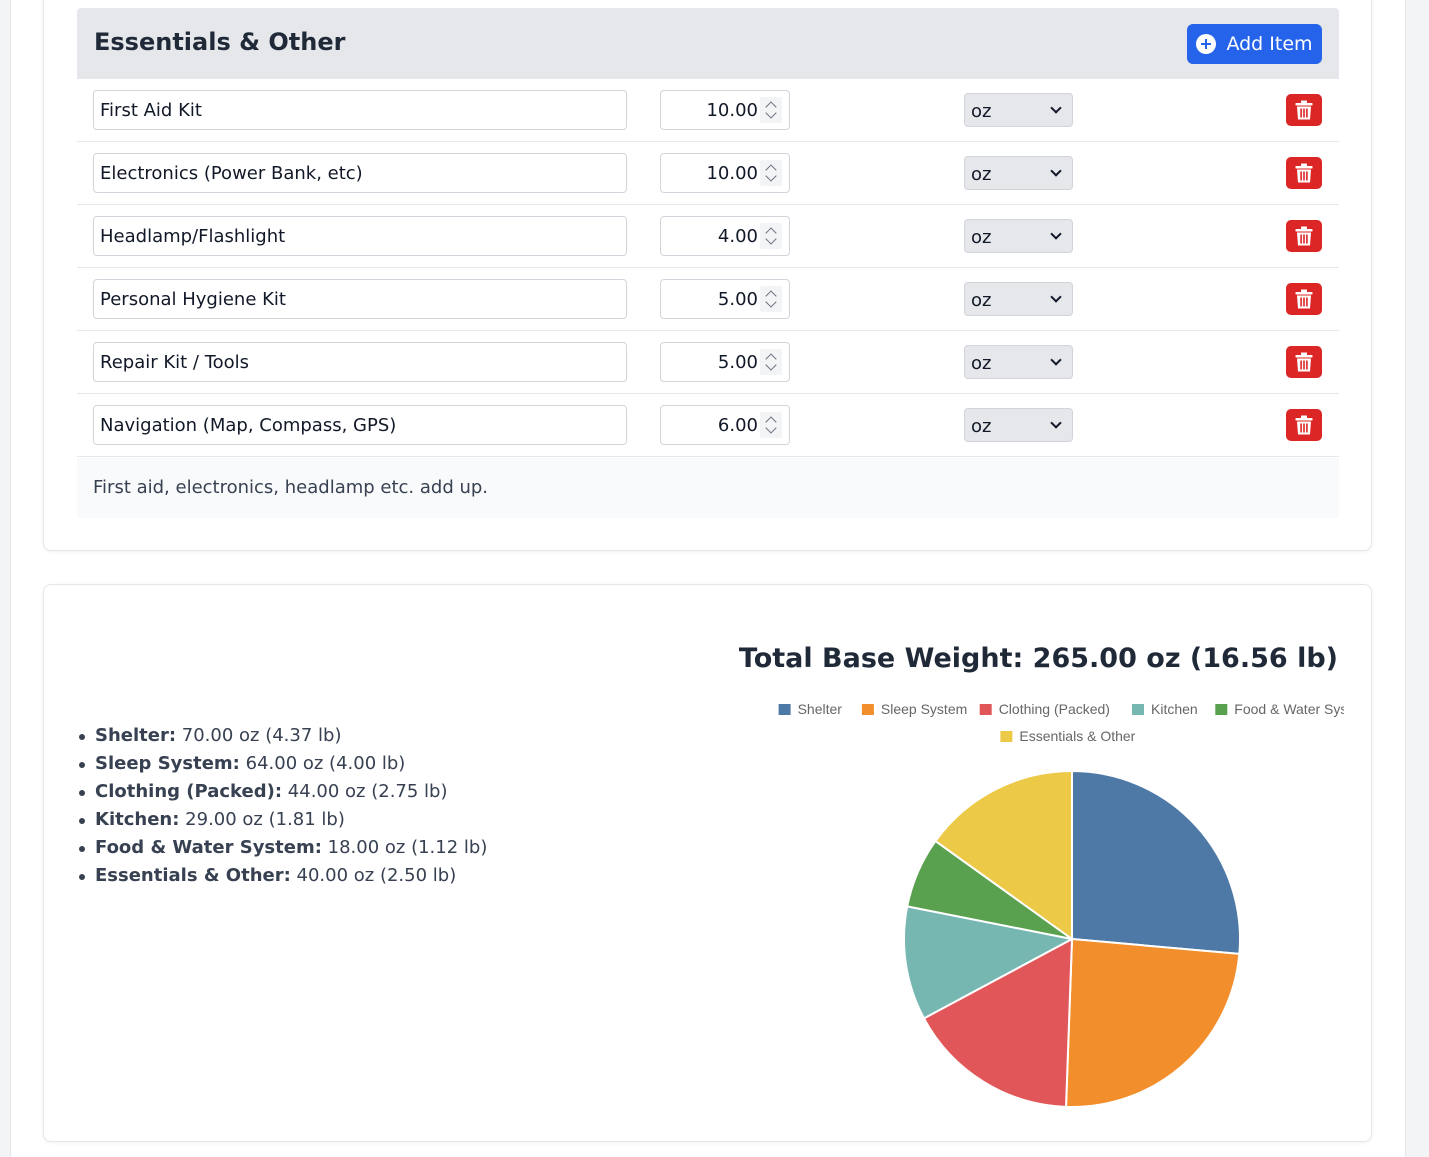 The height and width of the screenshot is (1157, 1429). Describe the element at coordinates (810, 709) in the screenshot. I see `legend-item: Shelter` at that location.